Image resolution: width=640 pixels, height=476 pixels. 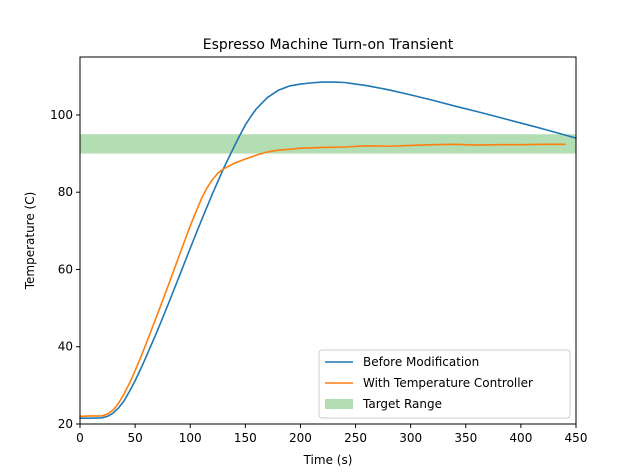 I want to click on target-range-band, so click(x=328, y=144).